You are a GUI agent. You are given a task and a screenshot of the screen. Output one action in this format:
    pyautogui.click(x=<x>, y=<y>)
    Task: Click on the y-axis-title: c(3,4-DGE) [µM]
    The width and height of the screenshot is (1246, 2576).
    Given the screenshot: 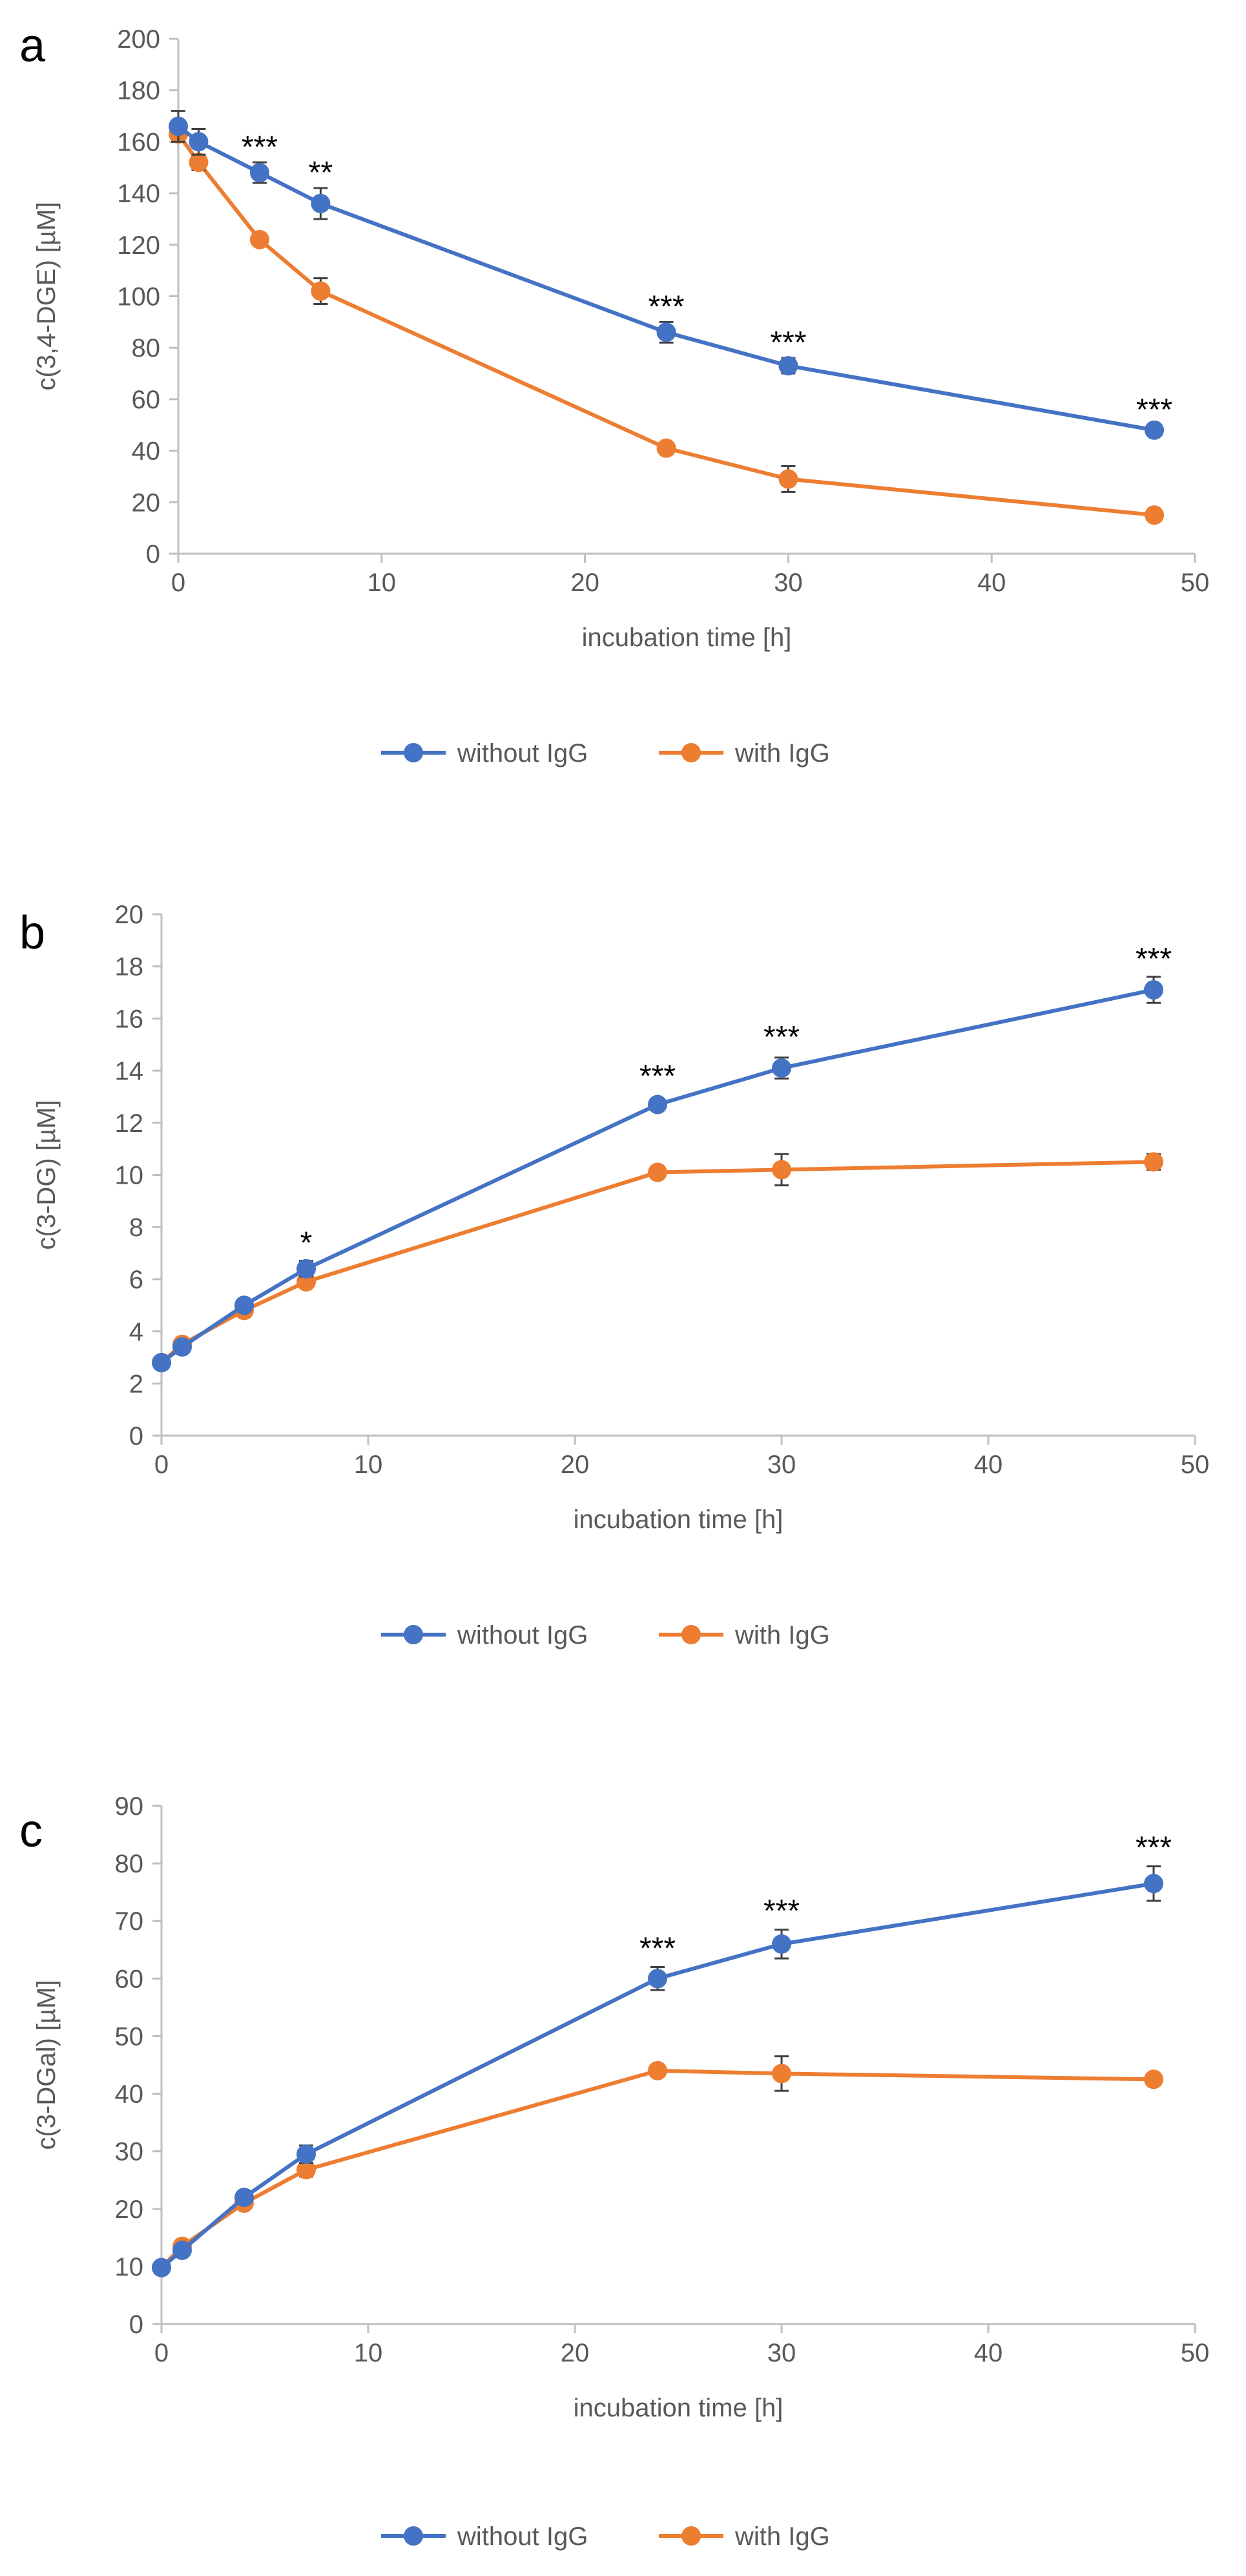 What is the action you would take?
    pyautogui.click(x=47, y=296)
    